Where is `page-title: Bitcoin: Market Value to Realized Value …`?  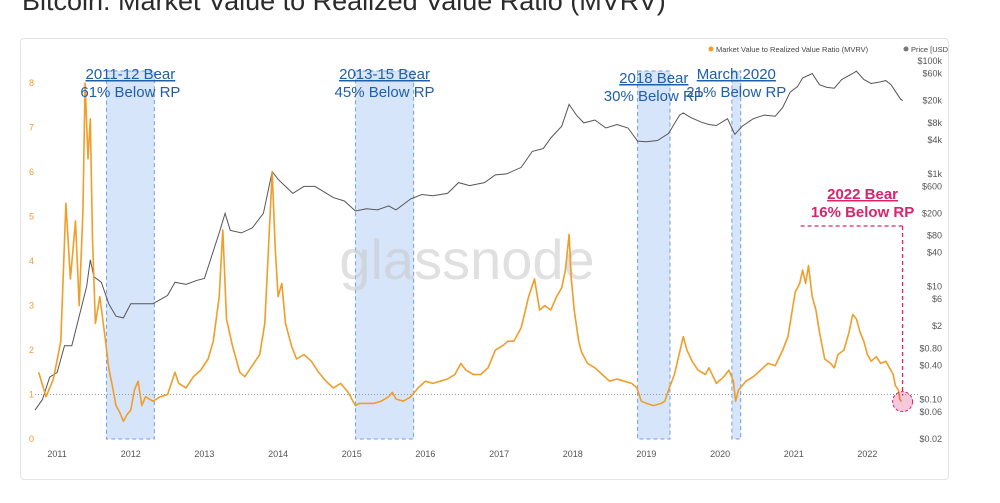
page-title: Bitcoin: Market Value to Realized Value … is located at coordinates (344, 8).